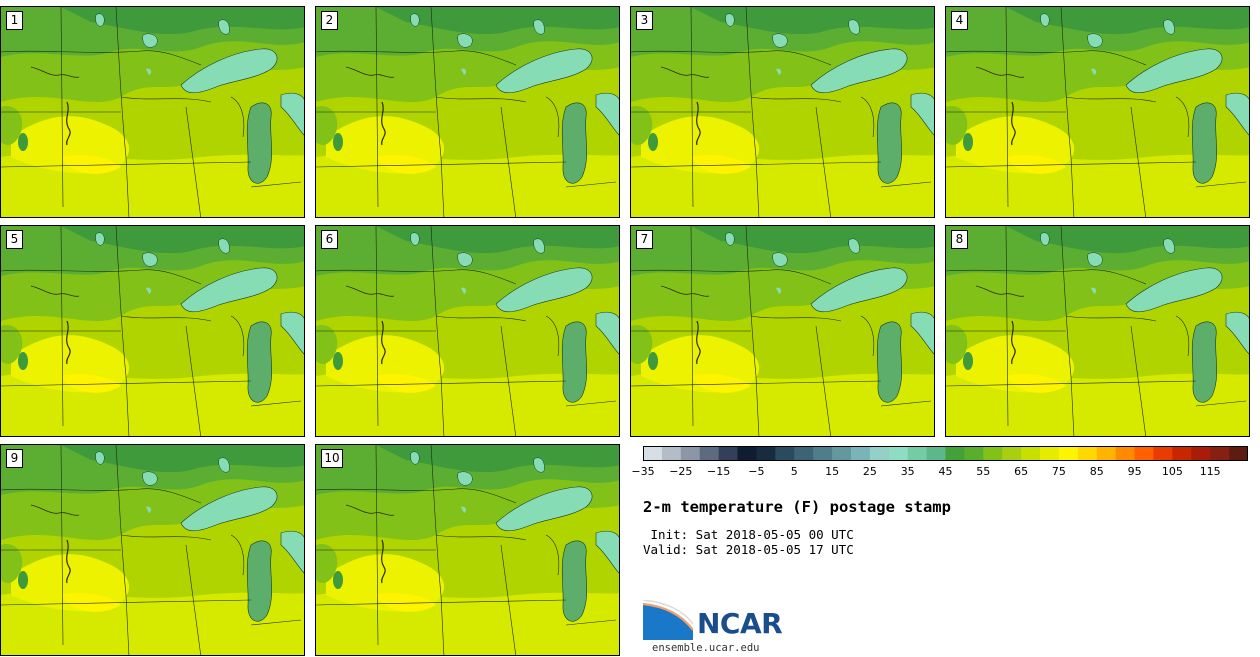  I want to click on panel-number: 7, so click(644, 239).